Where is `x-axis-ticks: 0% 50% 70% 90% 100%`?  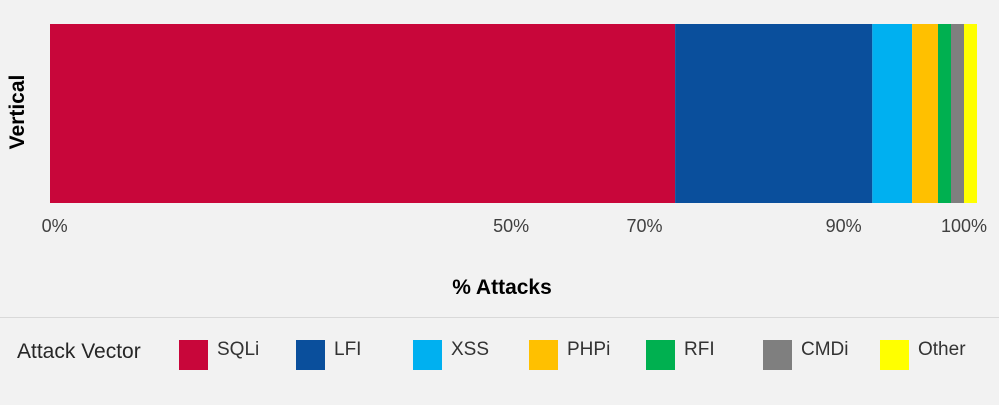
x-axis-ticks: 0% 50% 70% 90% 100% is located at coordinates (514, 226).